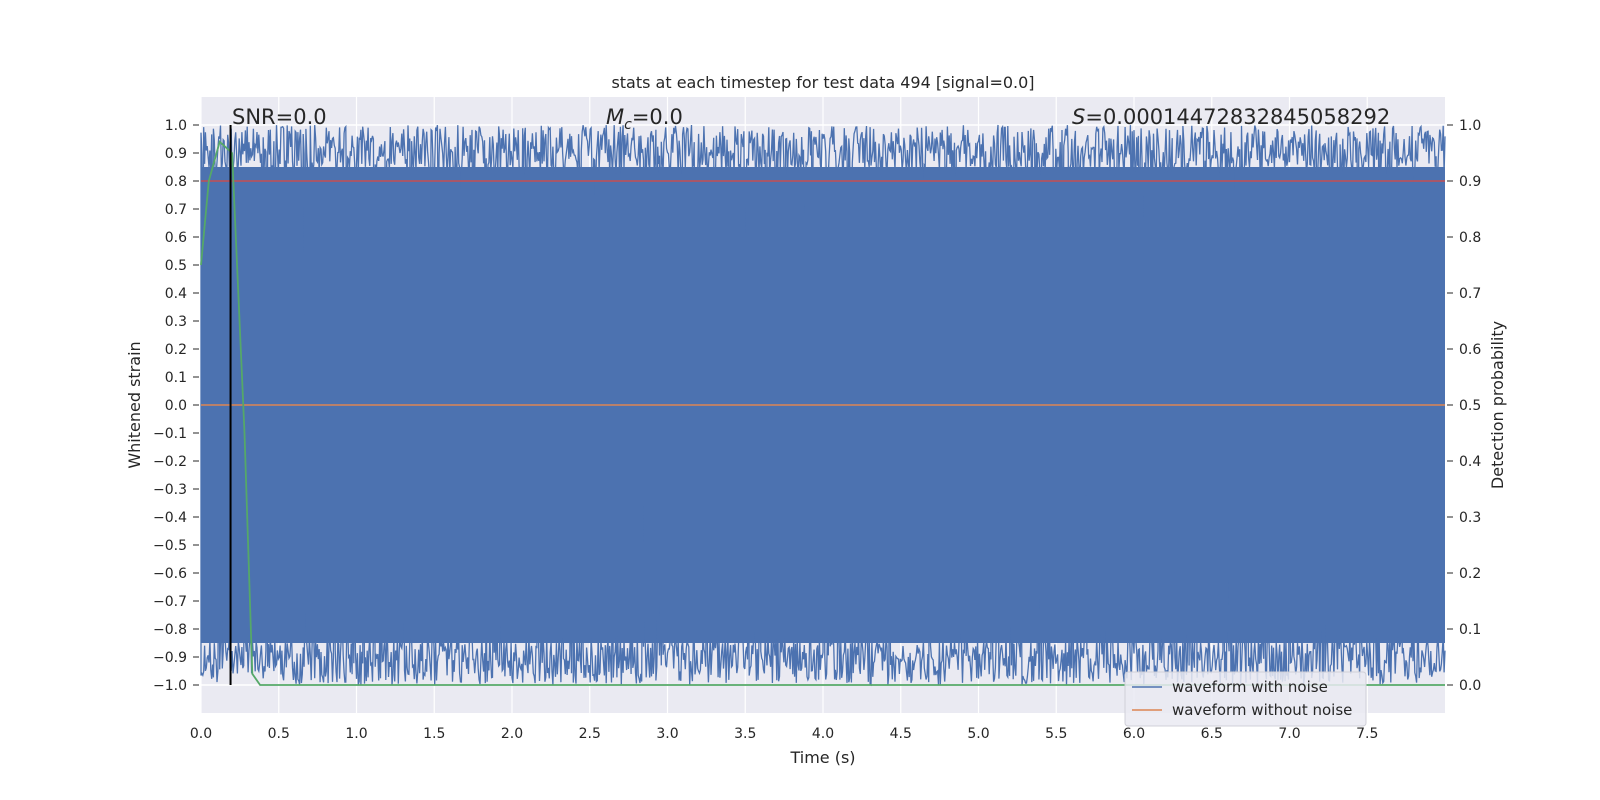 This screenshot has width=1600, height=800. I want to click on y-tick-label: −0.5, so click(170, 546).